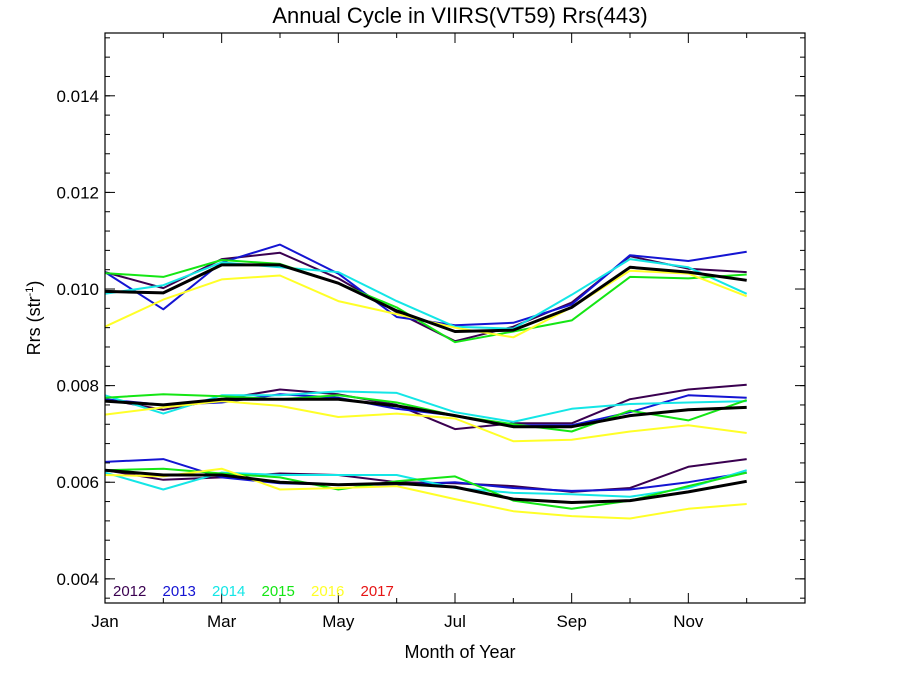 The image size is (900, 675). Describe the element at coordinates (104, 621) in the screenshot. I see `x-tick-label: Jan` at that location.